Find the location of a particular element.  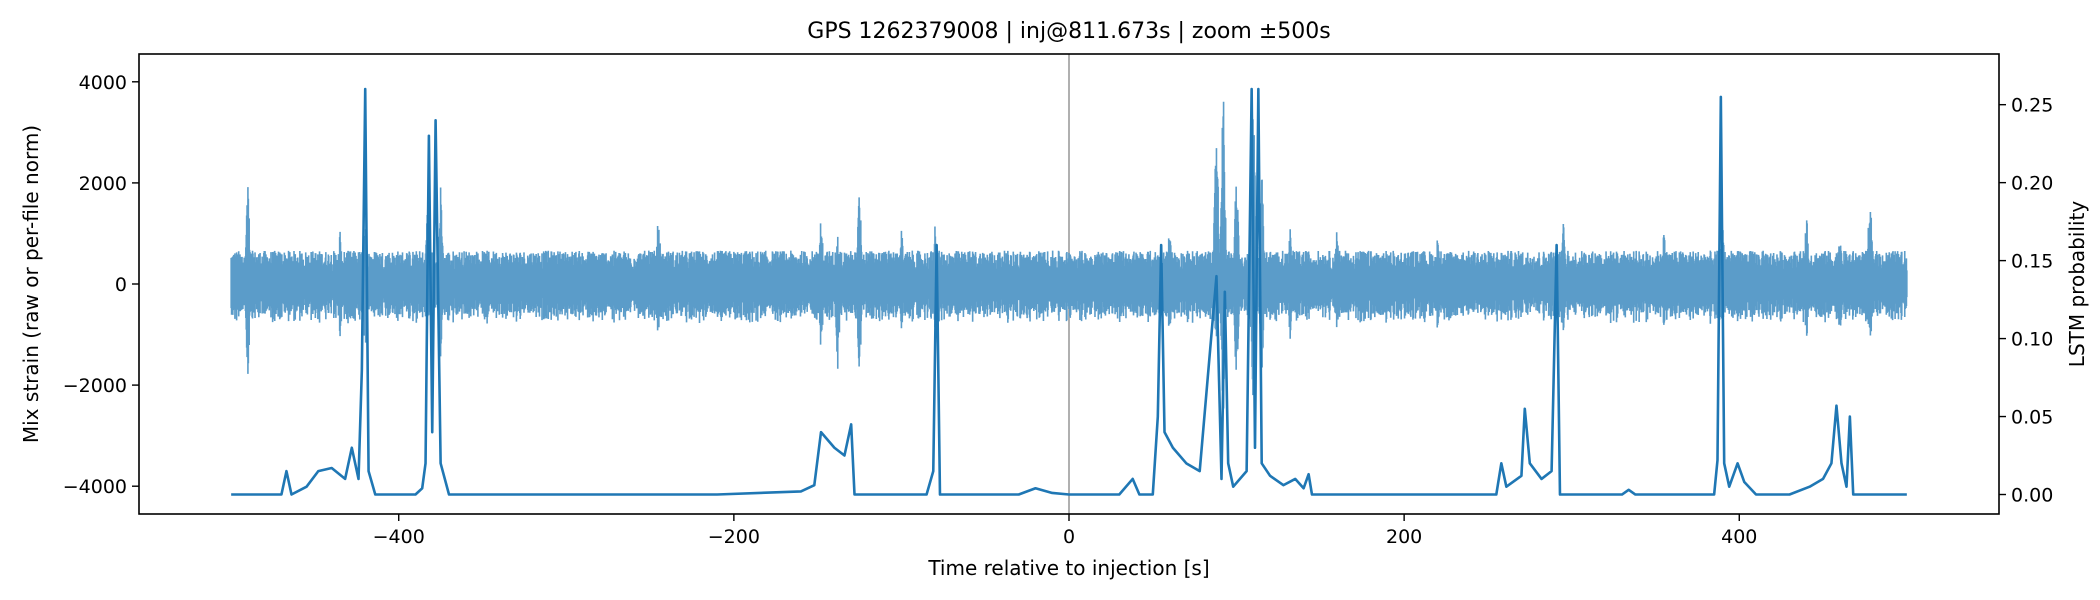

x-axis: −400 −200 0 200 400 is located at coordinates (1065, 531).